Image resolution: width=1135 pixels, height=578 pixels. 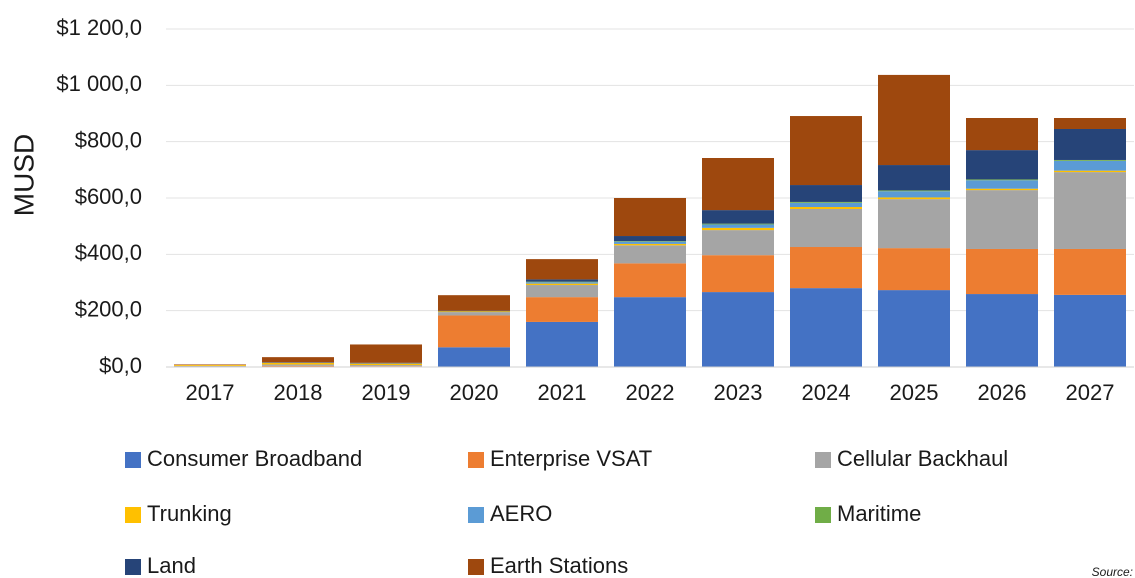 What do you see at coordinates (108, 196) in the screenshot?
I see `y-tick-label: $600,0` at bounding box center [108, 196].